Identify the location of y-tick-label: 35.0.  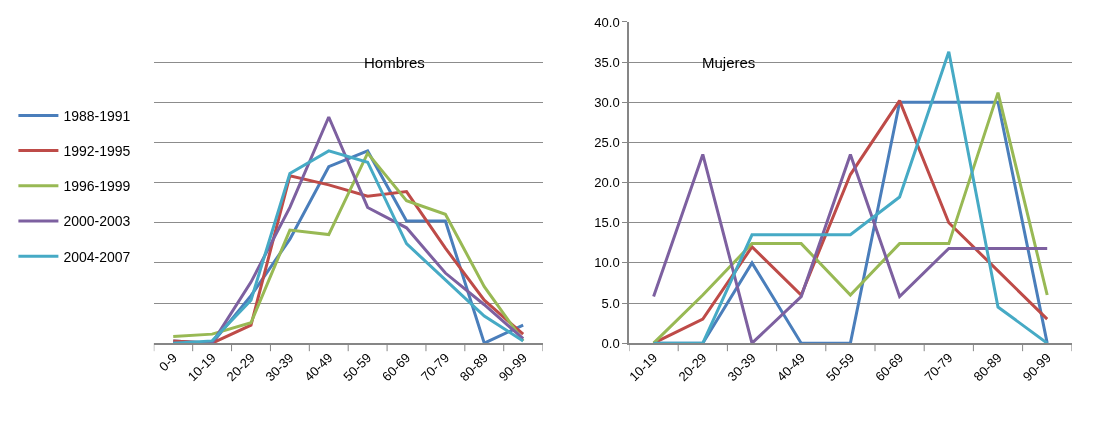
(607, 62).